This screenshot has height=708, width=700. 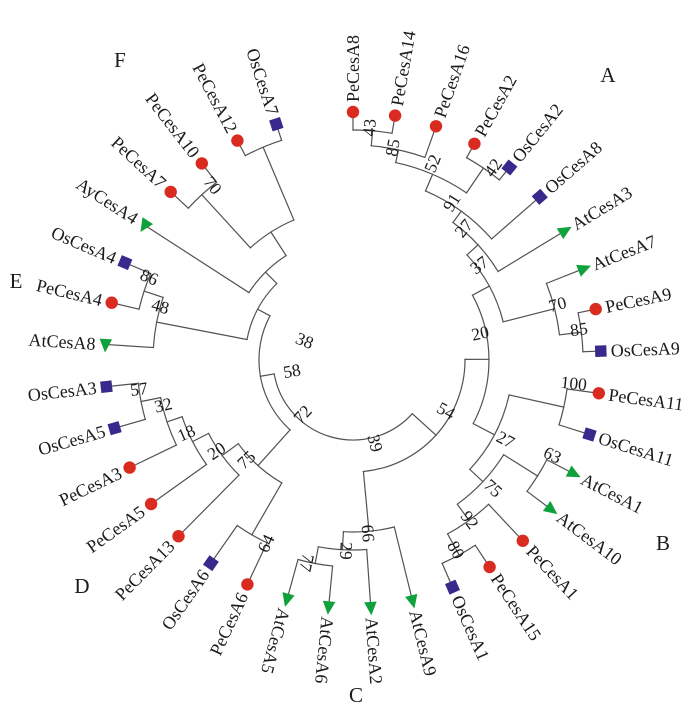 What do you see at coordinates (574, 383) in the screenshot?
I see `bootstrap-value: 100` at bounding box center [574, 383].